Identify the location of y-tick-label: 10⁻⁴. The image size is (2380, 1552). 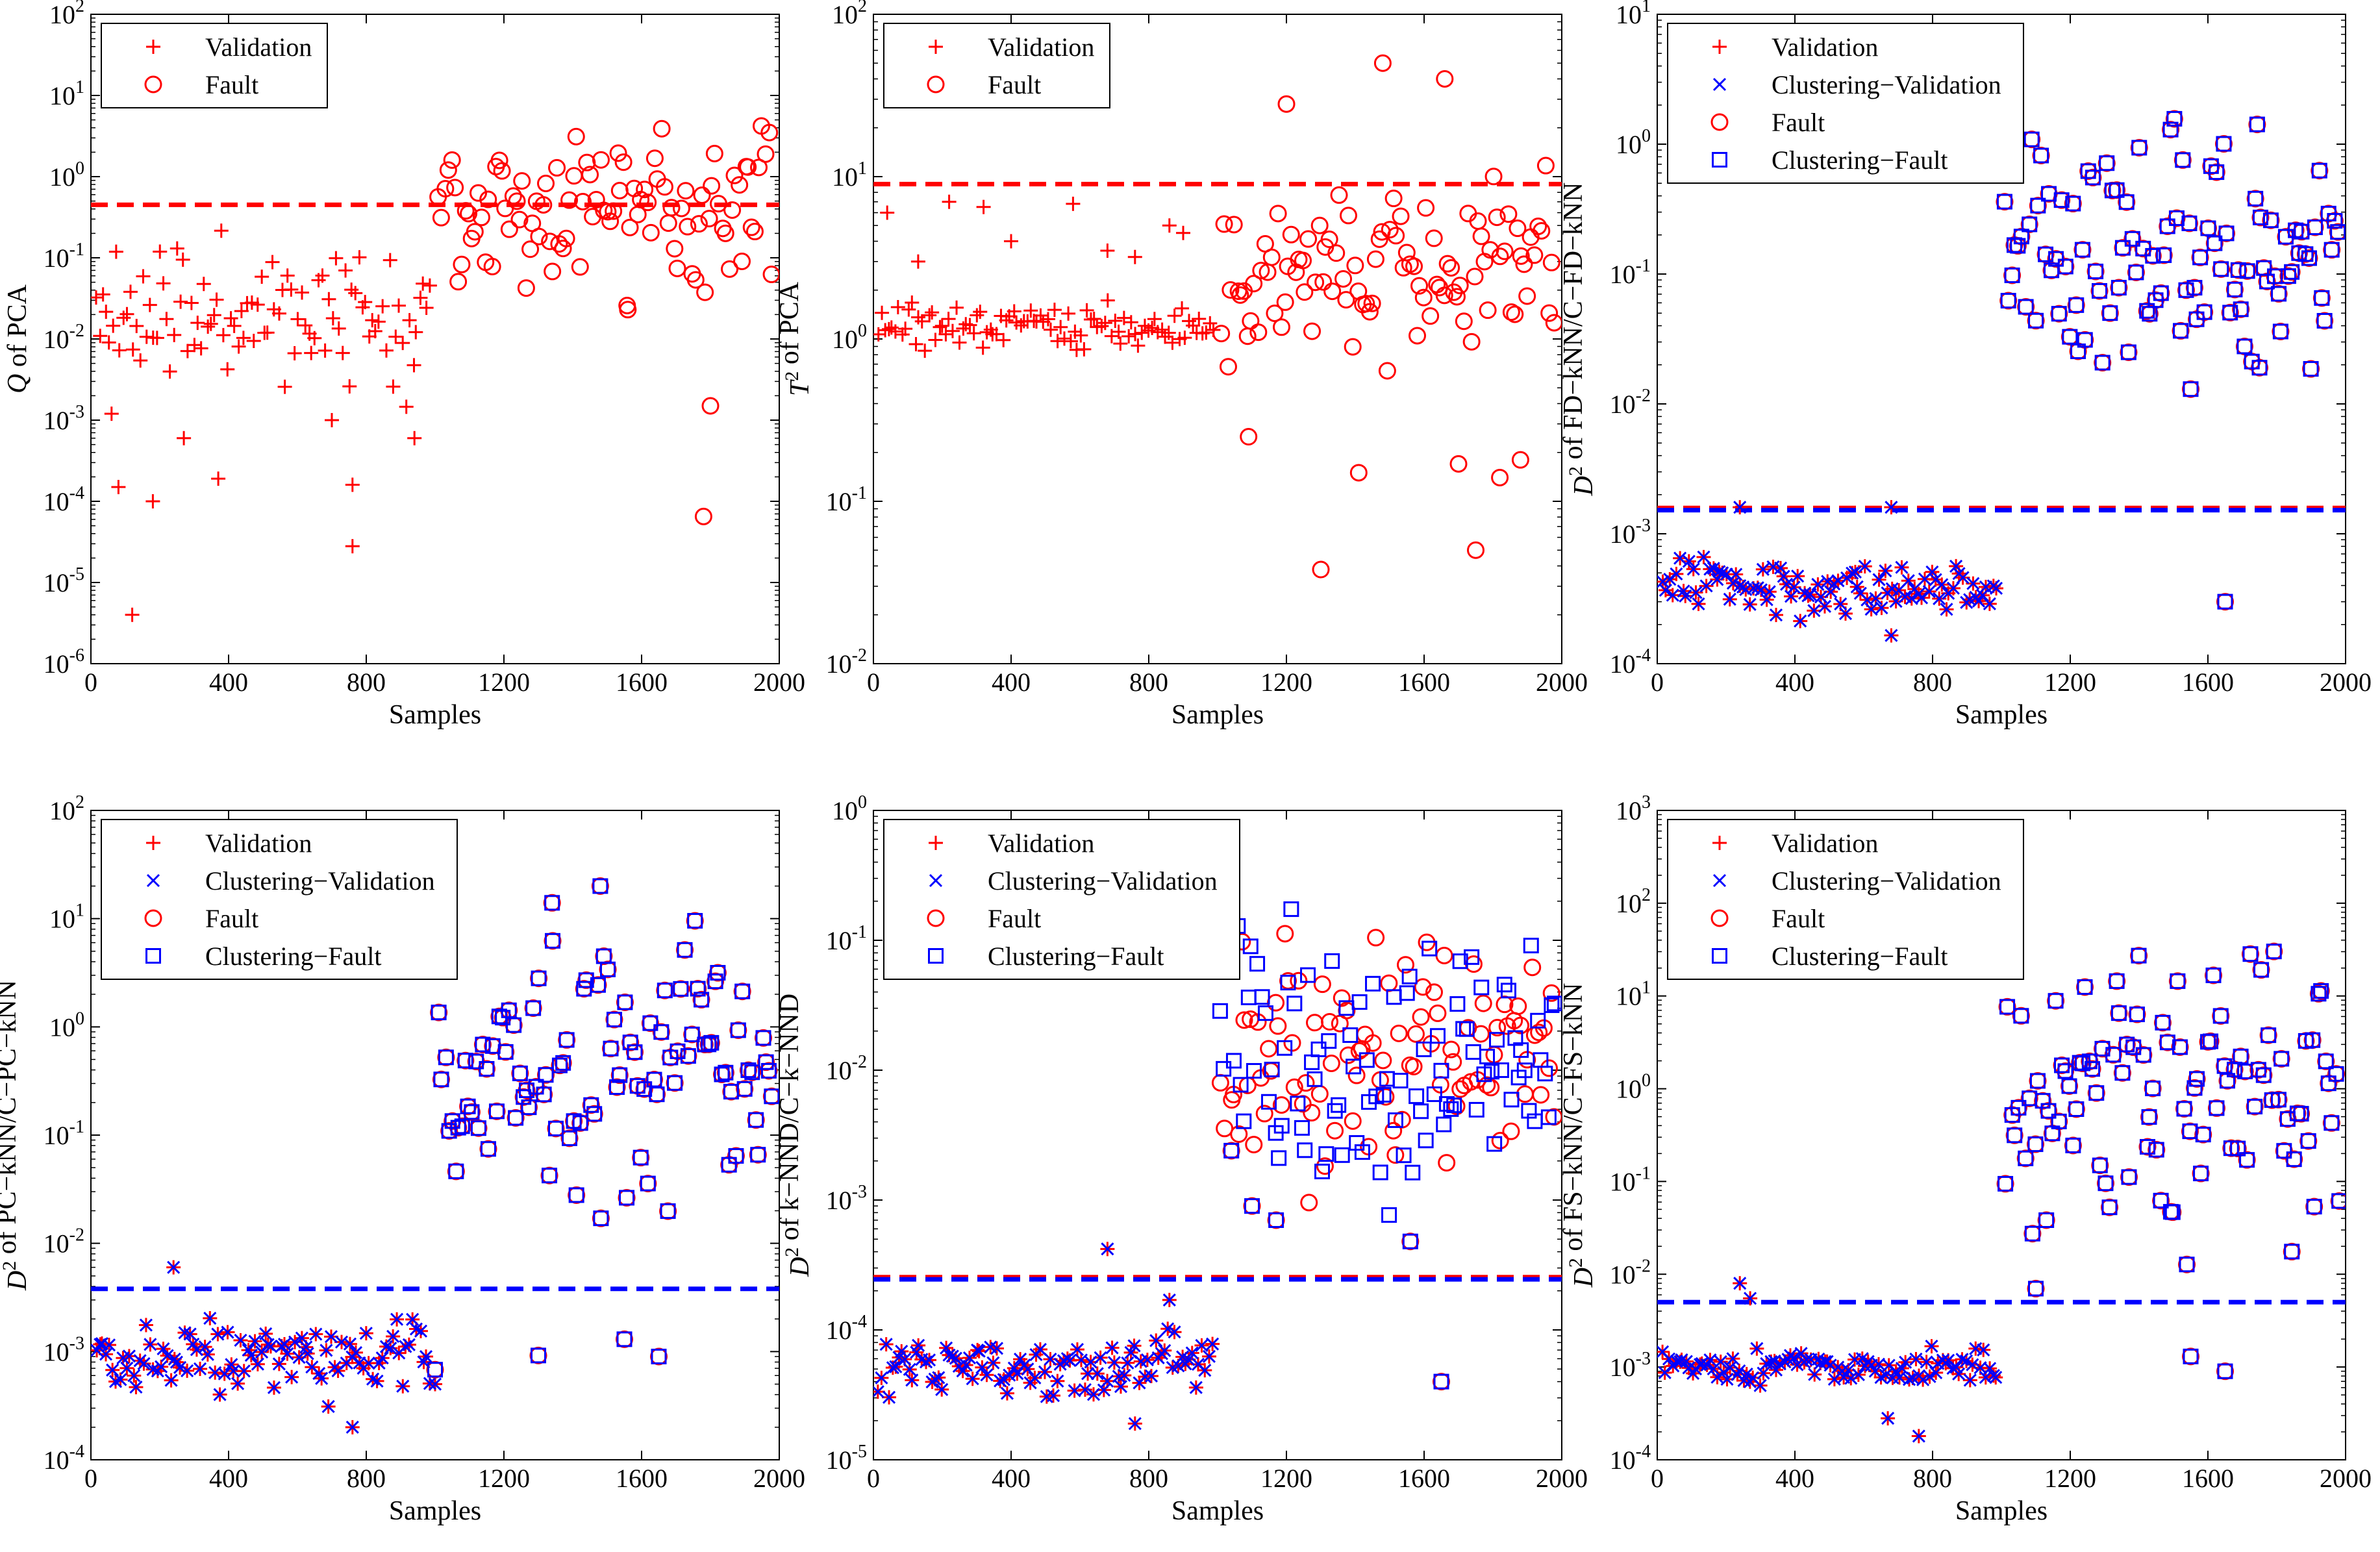
(64, 499).